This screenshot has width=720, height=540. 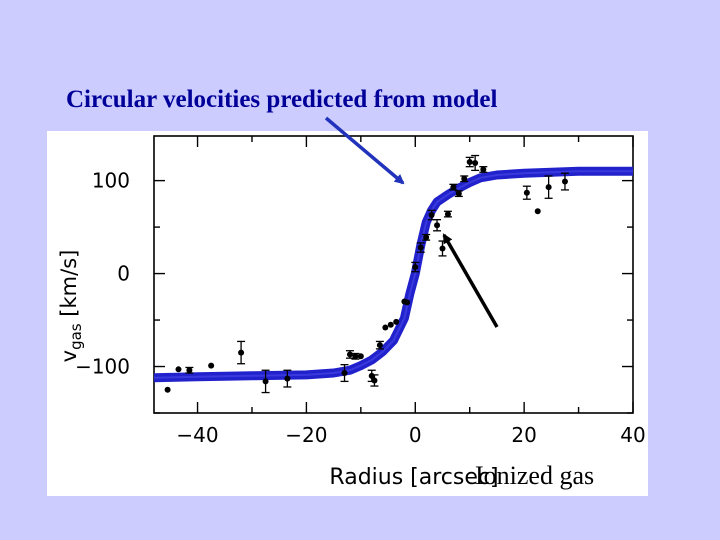 I want to click on ionized-arrow, so click(x=470, y=280).